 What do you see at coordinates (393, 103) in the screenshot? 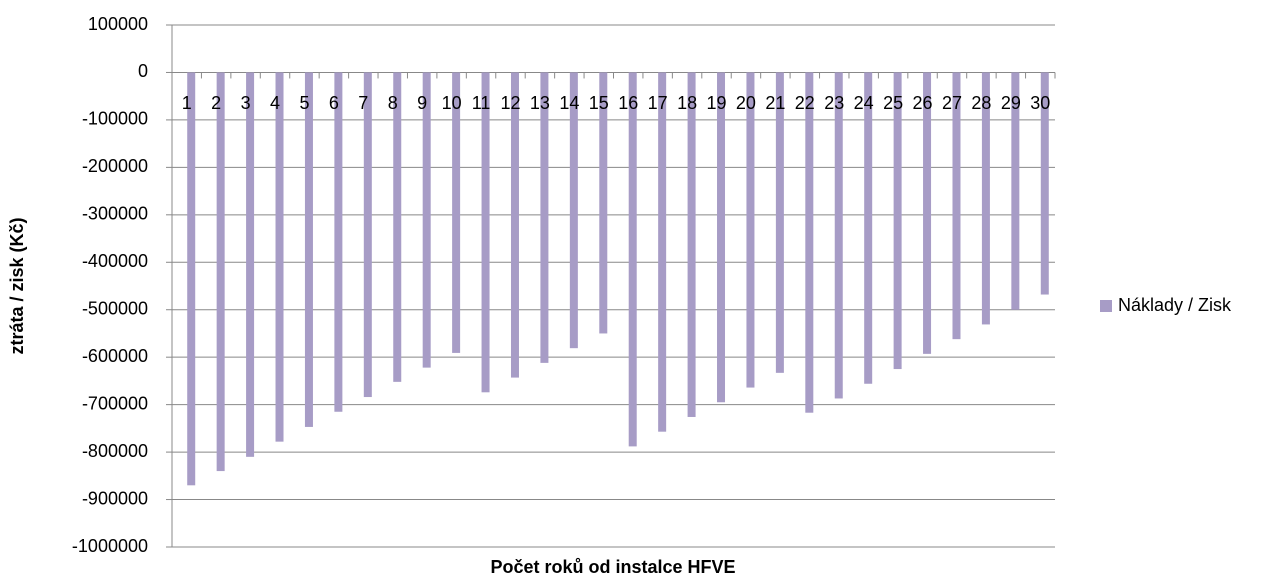
I see `x-tick-label: 8` at bounding box center [393, 103].